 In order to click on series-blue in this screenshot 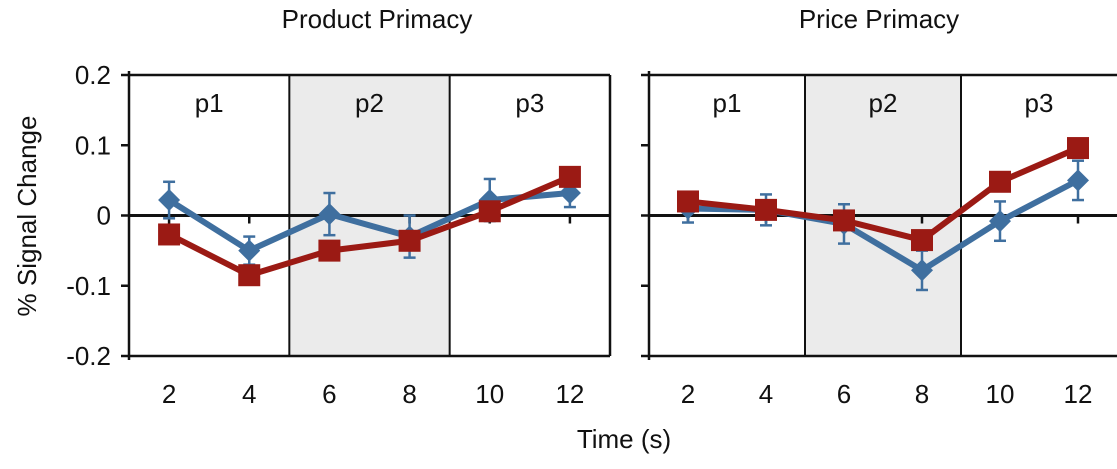, I will do `click(369, 221)`.